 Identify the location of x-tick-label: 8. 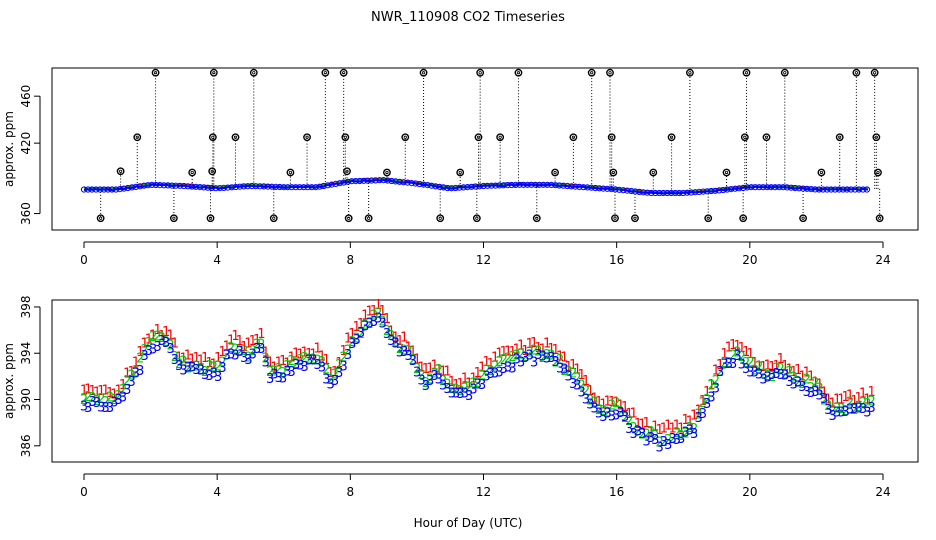
(351, 260).